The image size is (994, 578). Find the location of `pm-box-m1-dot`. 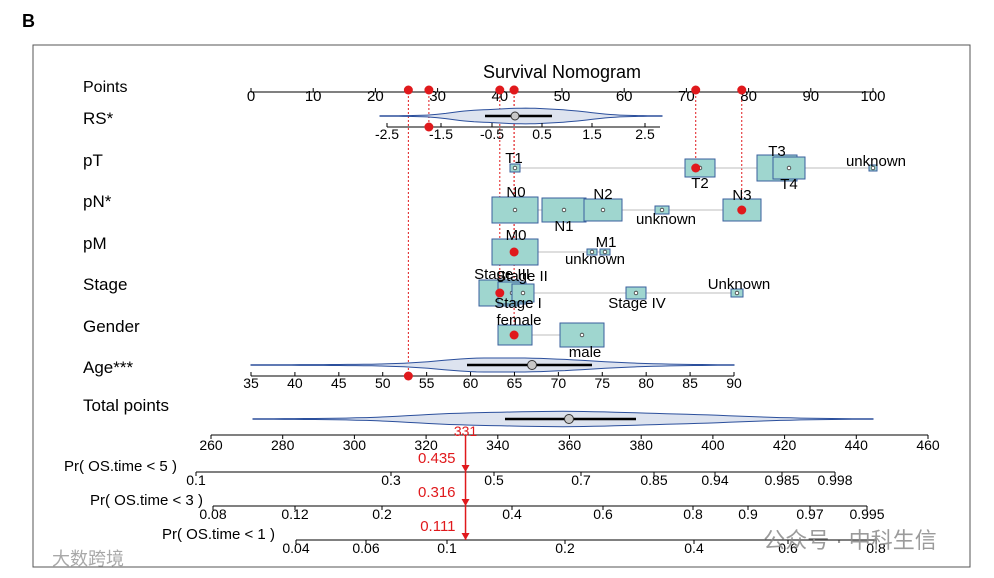

pm-box-m1-dot is located at coordinates (592, 252).